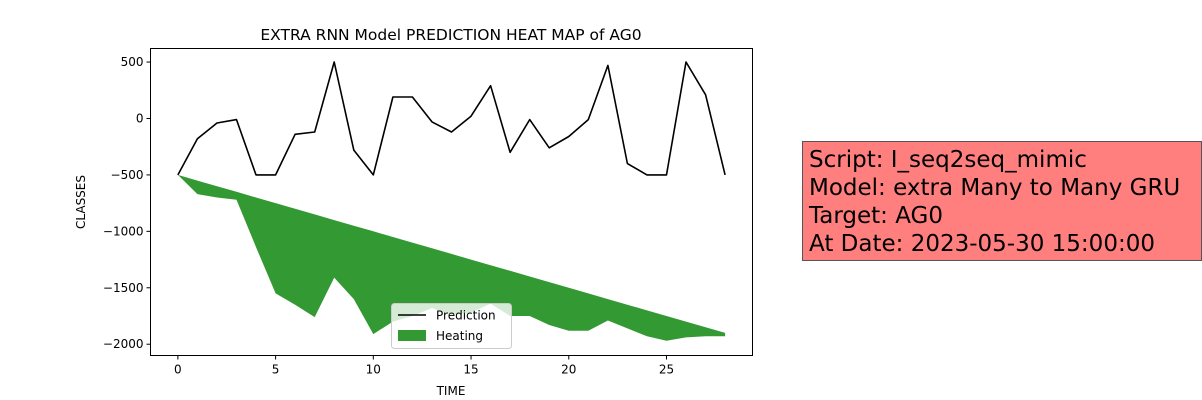 This screenshot has height=400, width=1202. What do you see at coordinates (568, 370) in the screenshot?
I see `x-tick-label: 20` at bounding box center [568, 370].